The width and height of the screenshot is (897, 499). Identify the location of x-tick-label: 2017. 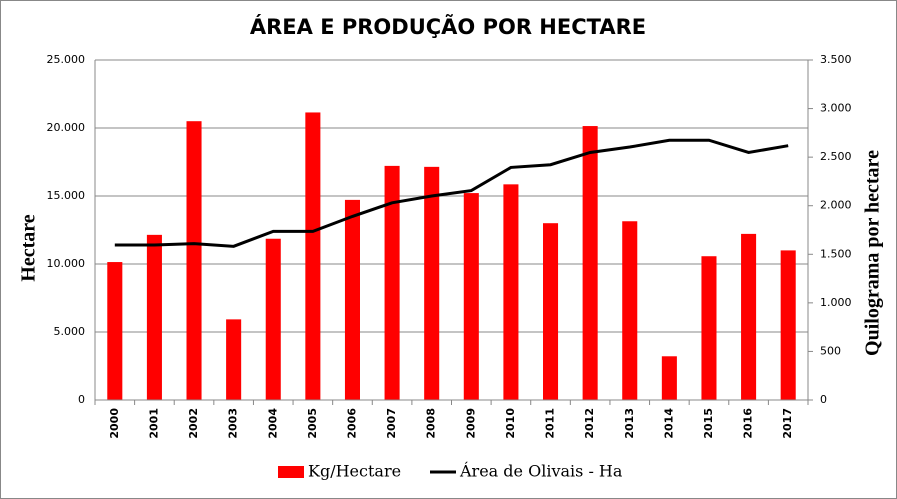
(787, 423).